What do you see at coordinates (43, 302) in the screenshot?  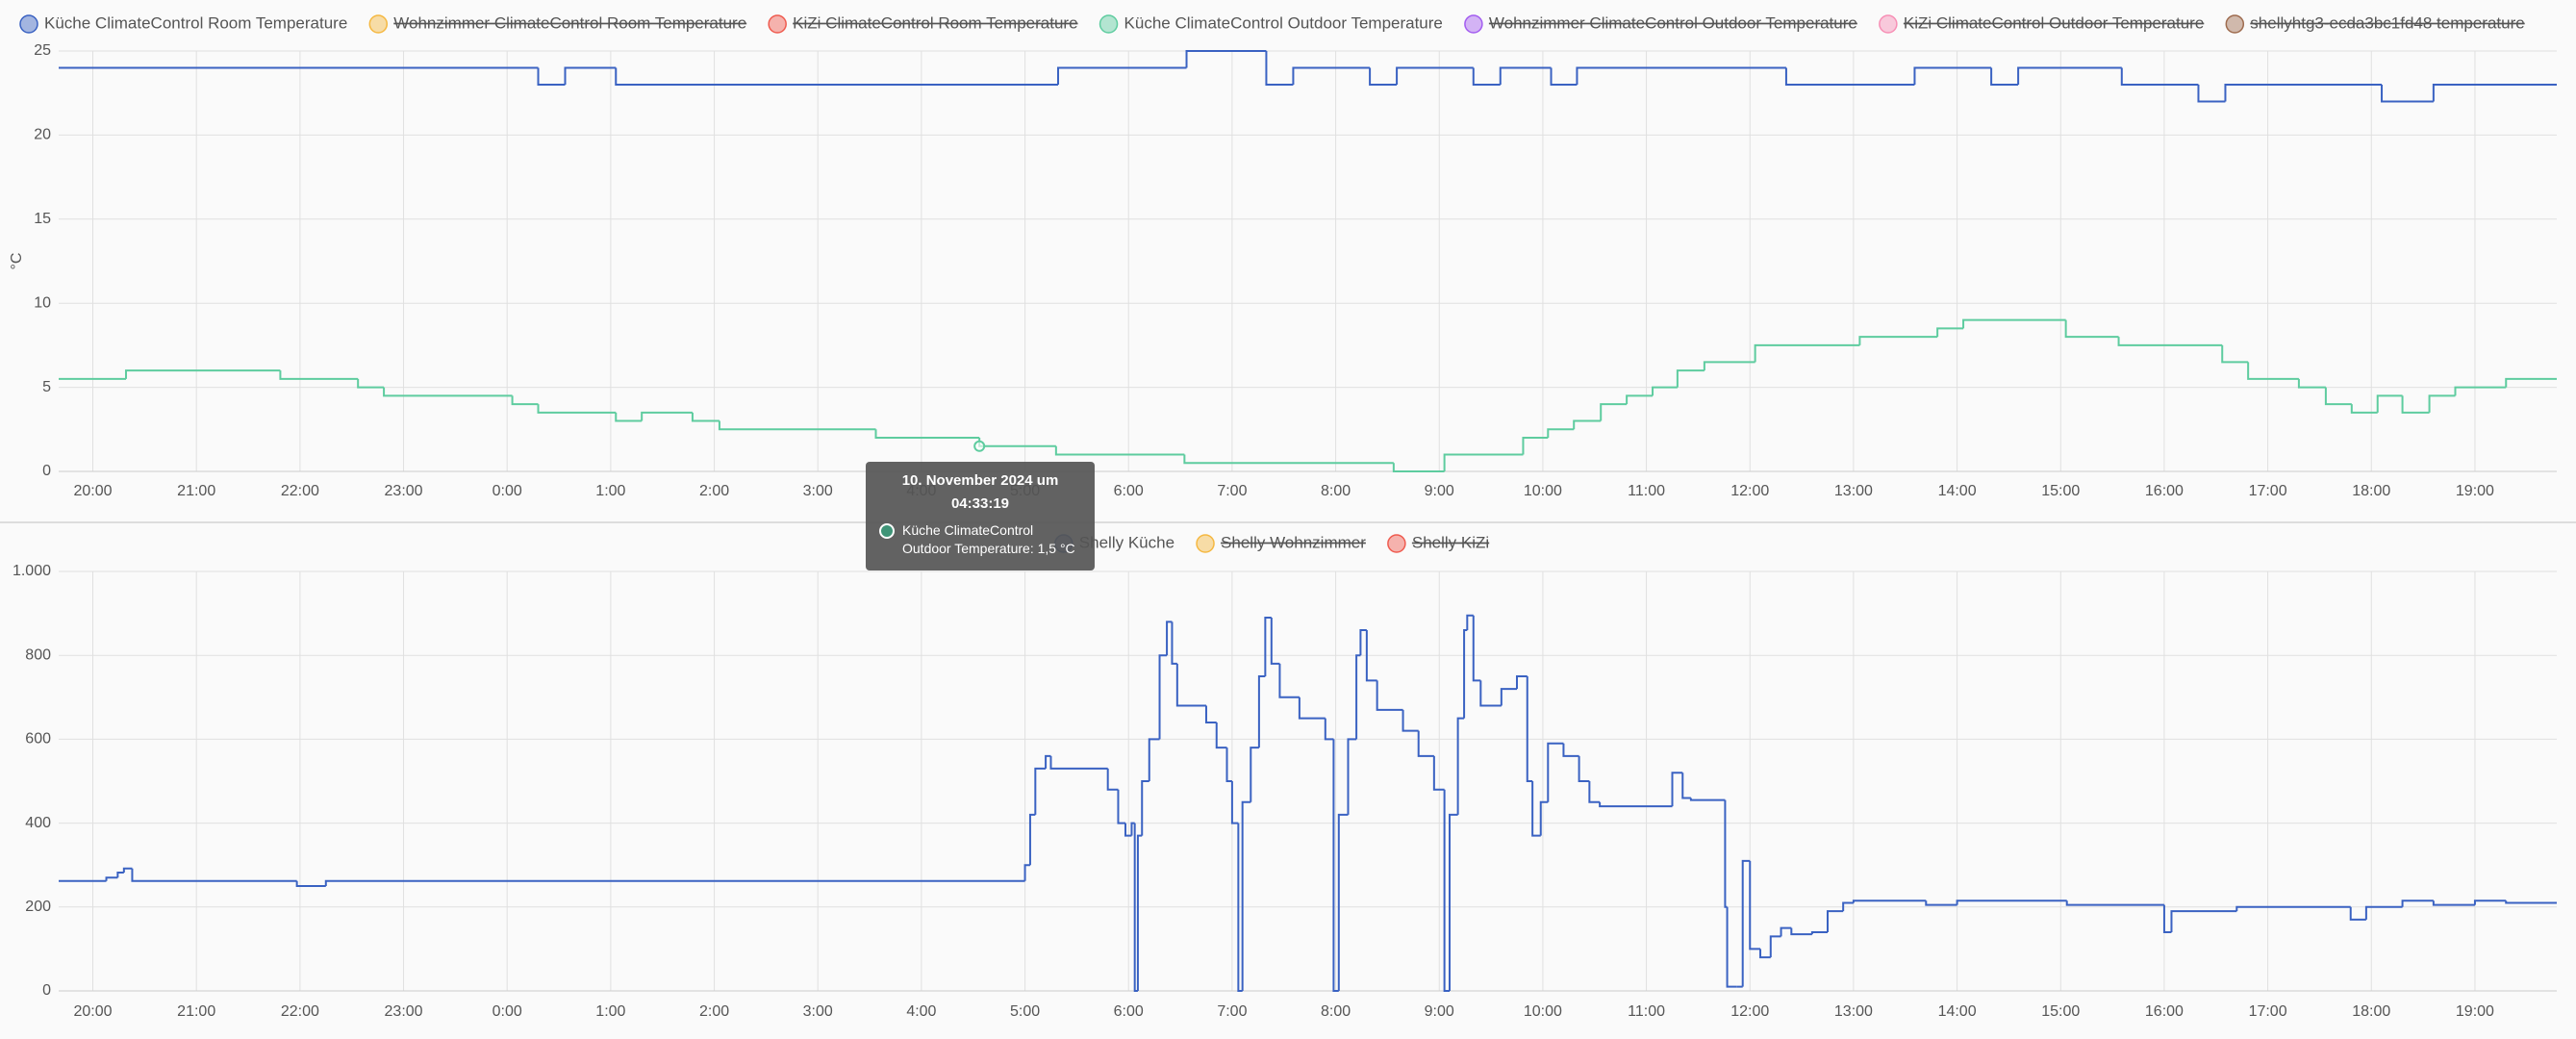 I see `y-tick-label: 10` at bounding box center [43, 302].